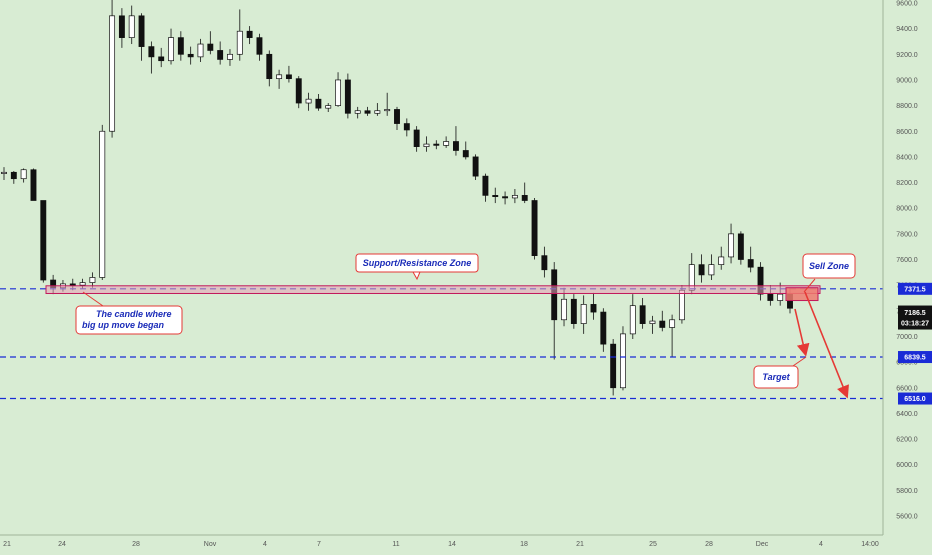  I want to click on price-tag-text-target-2: 6516.0, so click(915, 399).